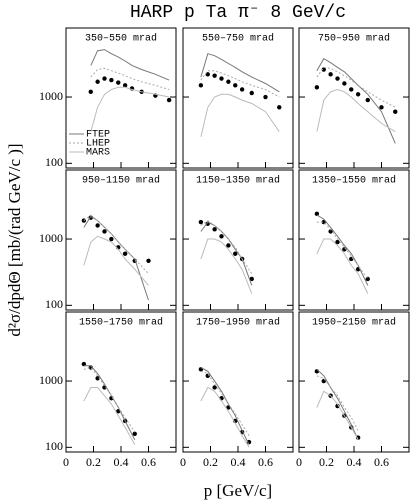 The image size is (410, 503). I want to click on panel-annotation: 1950–2150 mrad, so click(354, 323).